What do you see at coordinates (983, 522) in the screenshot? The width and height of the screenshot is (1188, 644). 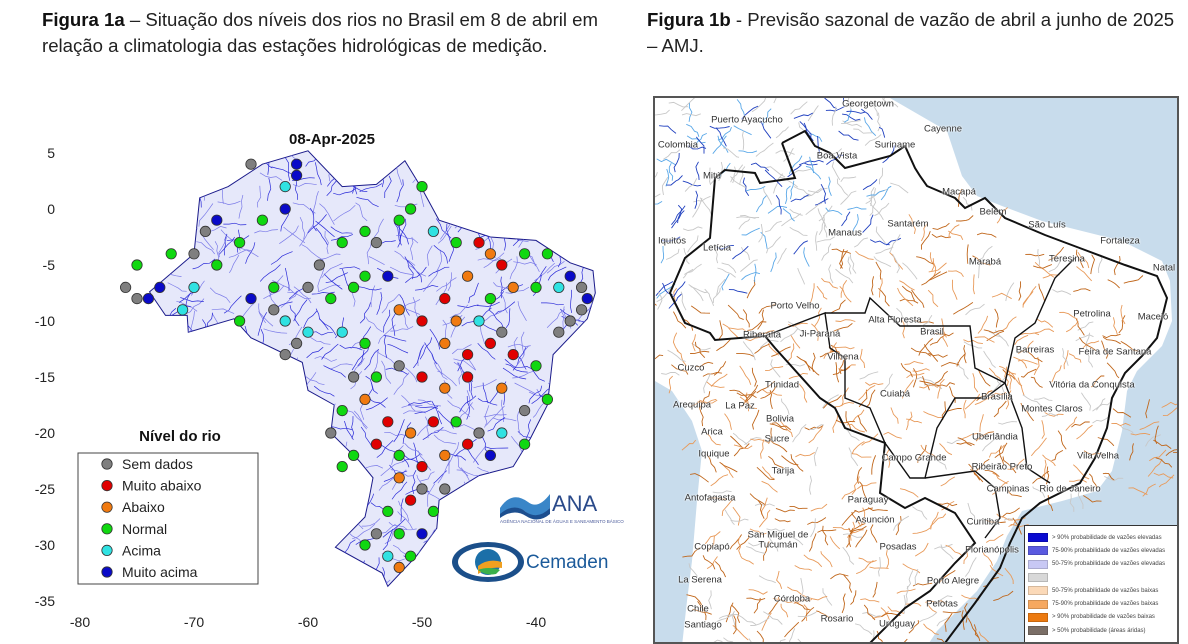 I see `city-label: Curitiba` at bounding box center [983, 522].